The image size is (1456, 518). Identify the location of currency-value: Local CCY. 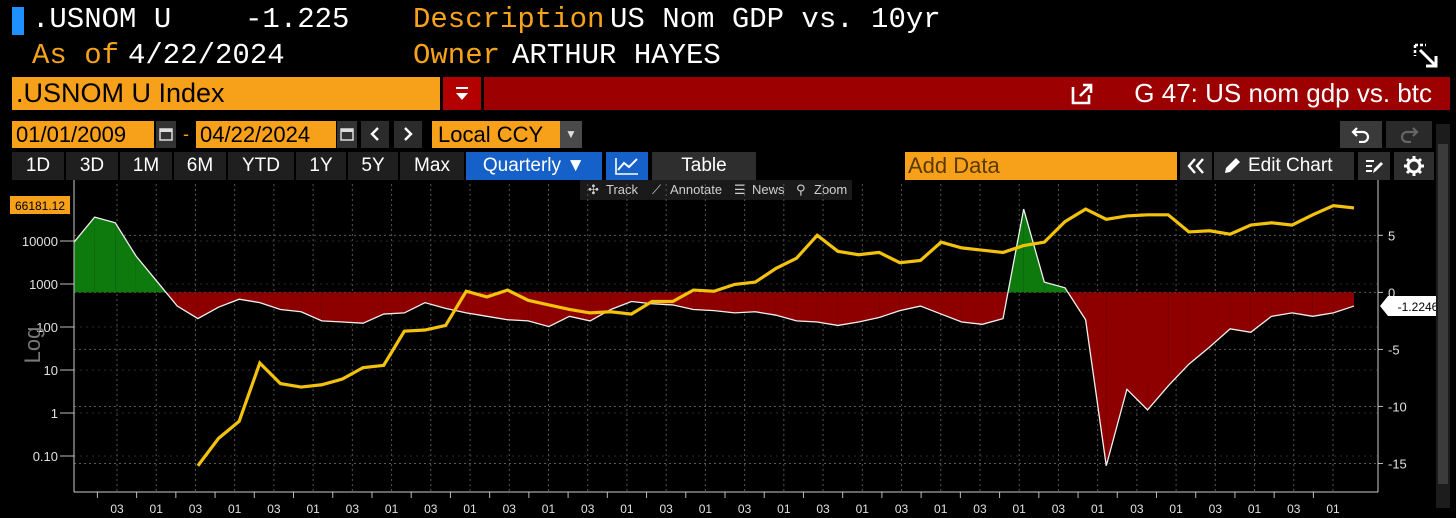
(491, 134).